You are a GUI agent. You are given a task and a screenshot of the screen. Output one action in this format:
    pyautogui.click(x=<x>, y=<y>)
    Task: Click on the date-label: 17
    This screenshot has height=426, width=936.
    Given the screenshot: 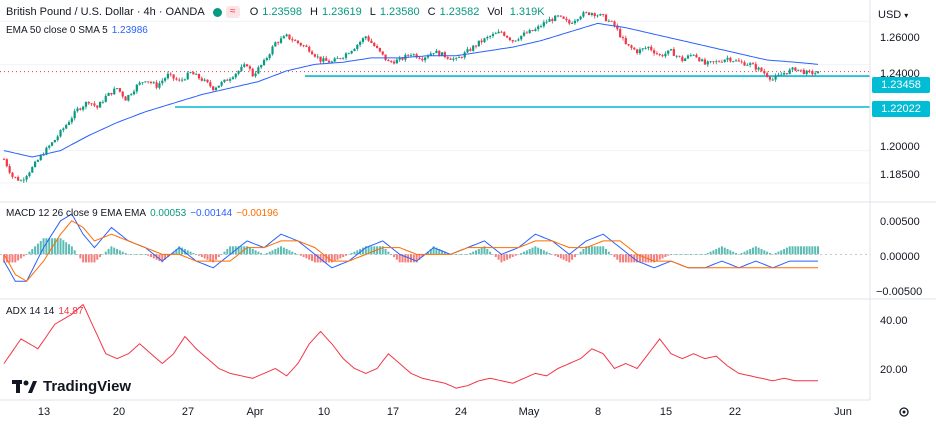 What is the action you would take?
    pyautogui.click(x=393, y=412)
    